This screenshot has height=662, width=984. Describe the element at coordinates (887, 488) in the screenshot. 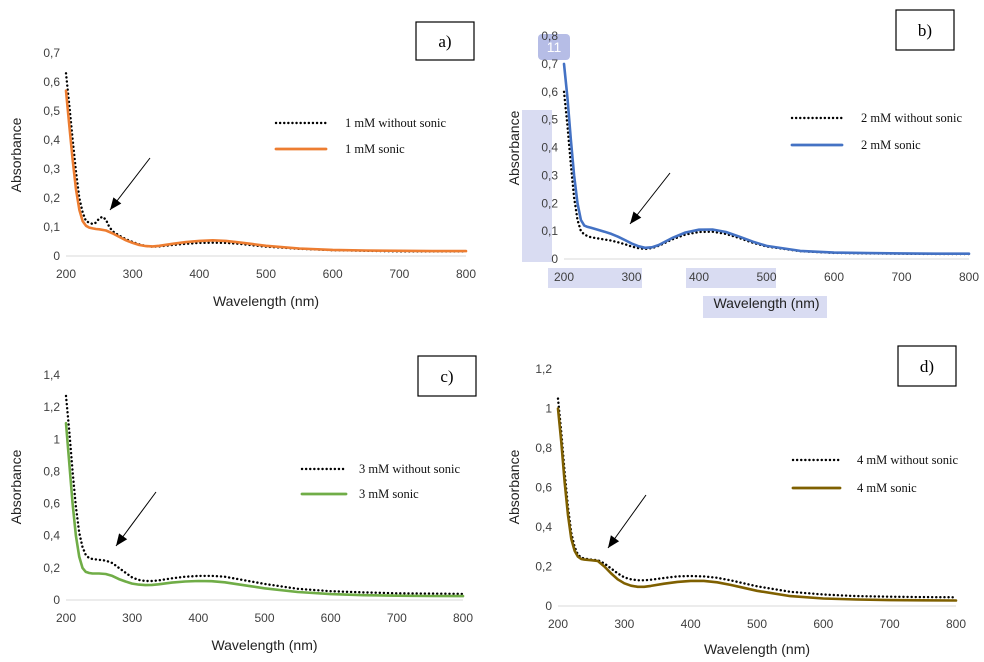

I see `legend-label: 4 mM sonic` at that location.